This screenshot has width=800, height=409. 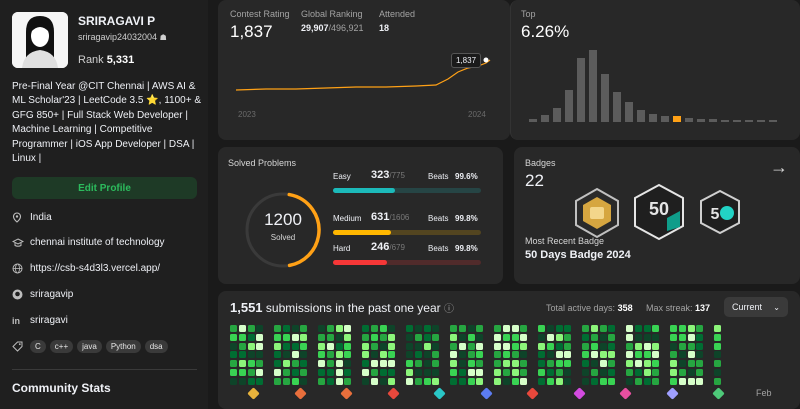 I want to click on github-link: sriragavip, so click(x=52, y=294).